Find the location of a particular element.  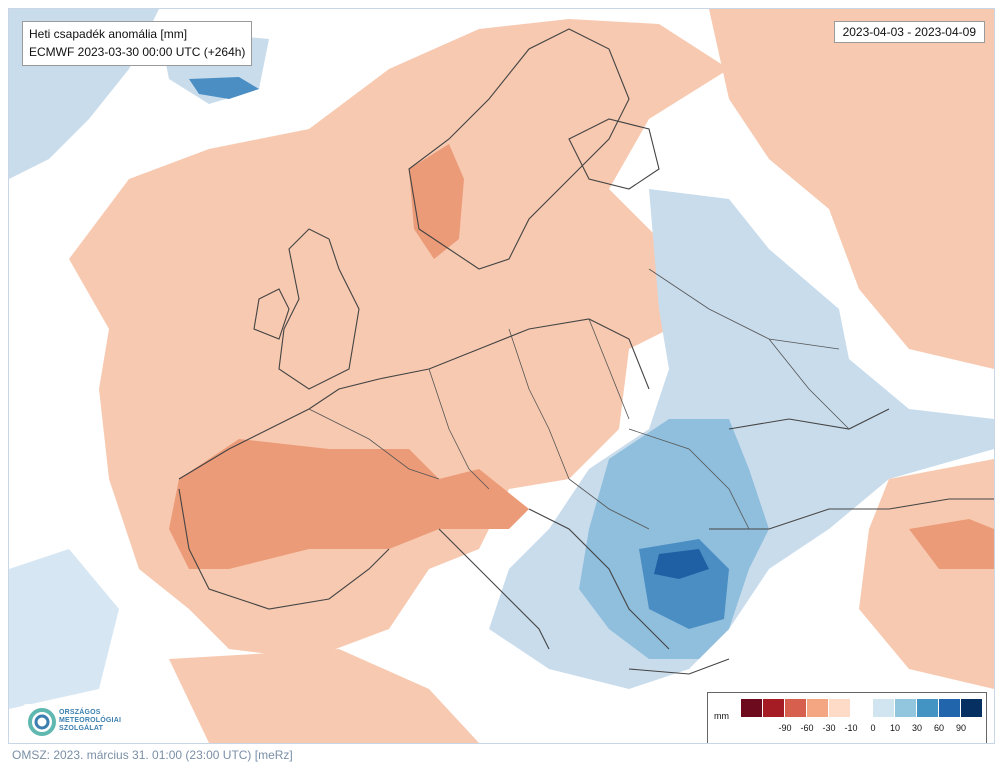

valid-period-box: 2023-04-03 - 2023-04-09 is located at coordinates (909, 32).